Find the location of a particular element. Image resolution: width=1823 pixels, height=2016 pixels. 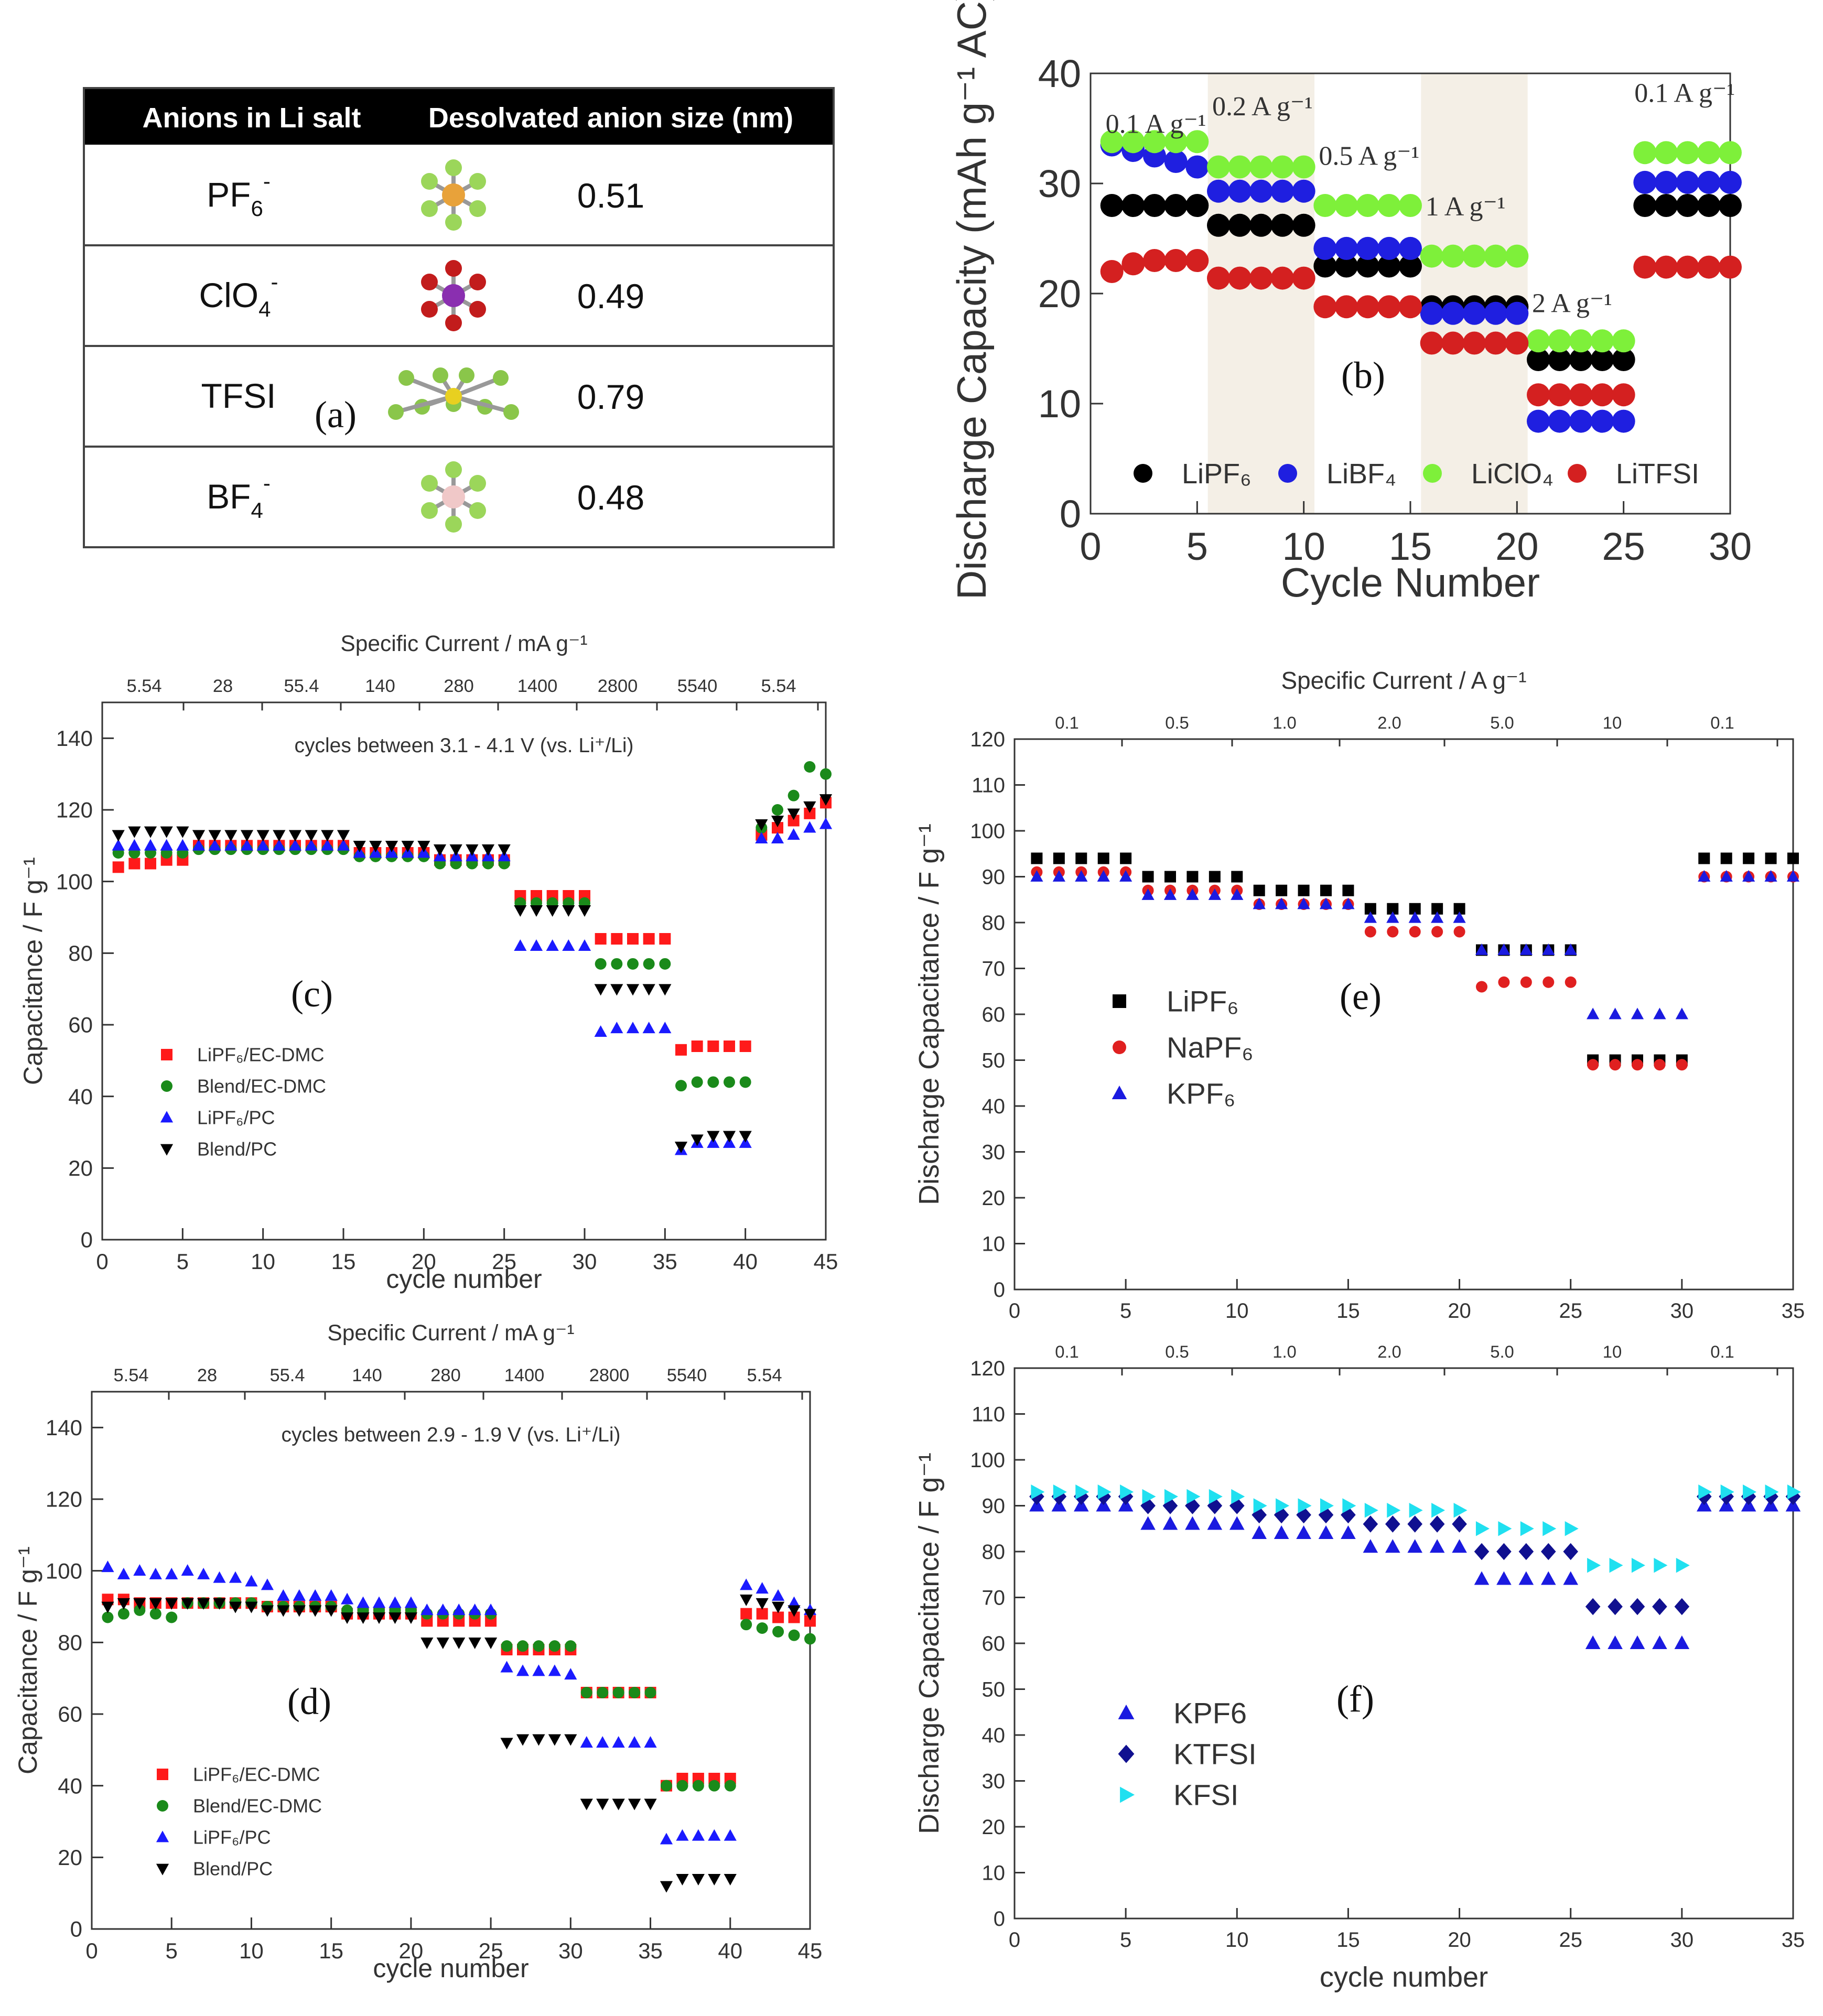

y-tick-label: 30 is located at coordinates (994, 1782).